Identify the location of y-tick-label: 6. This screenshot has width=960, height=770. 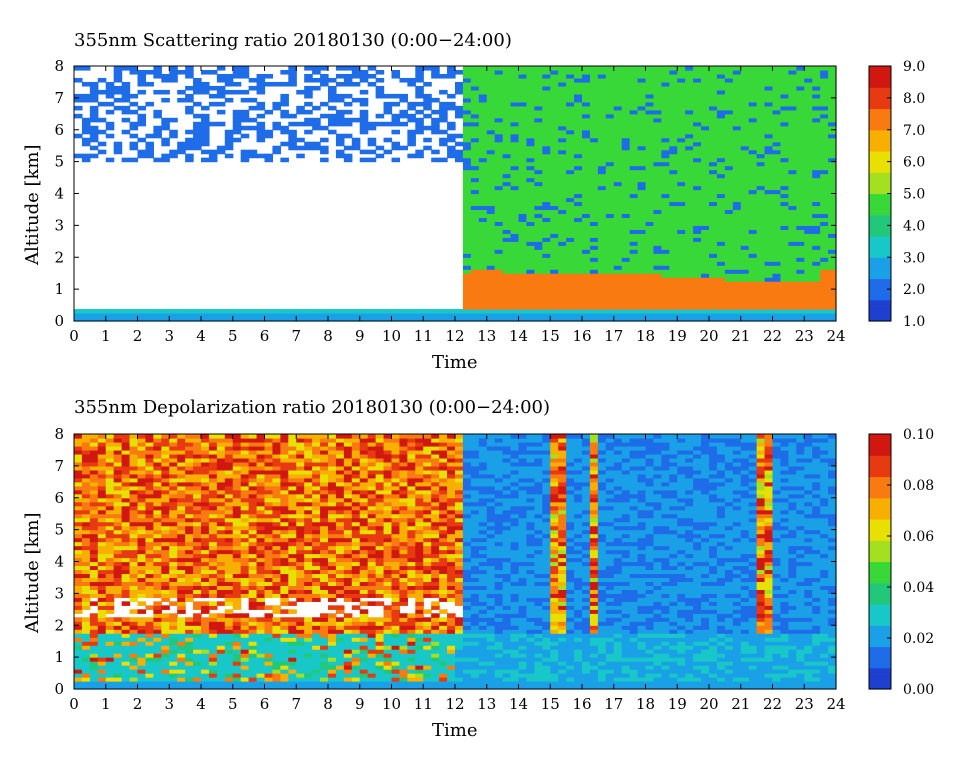
(59, 130).